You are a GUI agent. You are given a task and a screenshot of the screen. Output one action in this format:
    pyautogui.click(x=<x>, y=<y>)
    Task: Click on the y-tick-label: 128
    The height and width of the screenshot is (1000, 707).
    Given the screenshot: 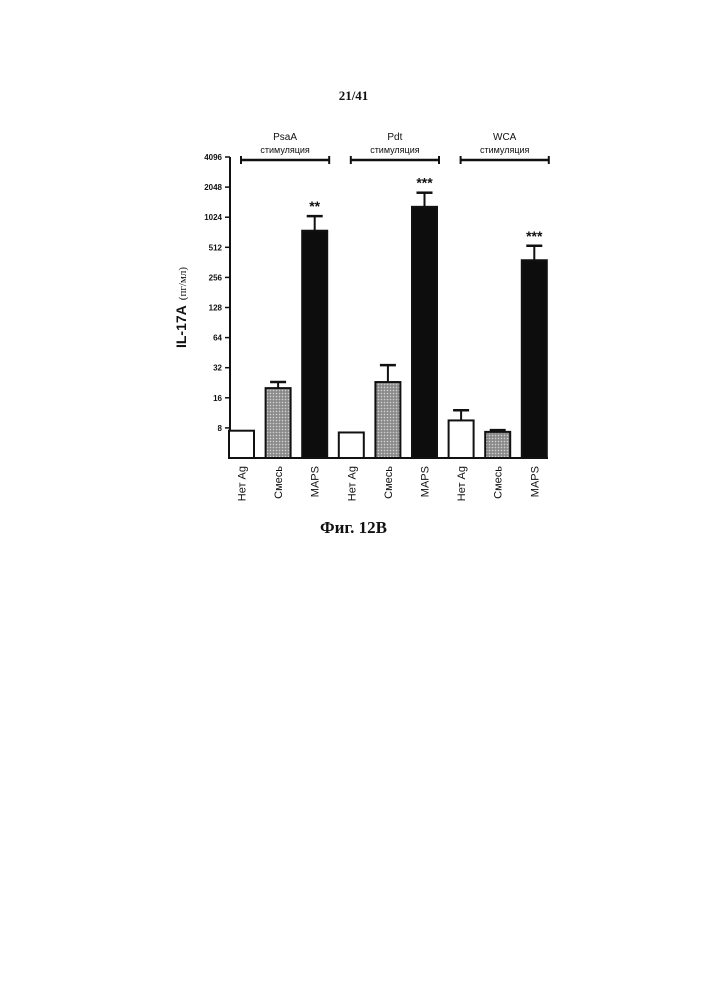 What is the action you would take?
    pyautogui.click(x=216, y=308)
    